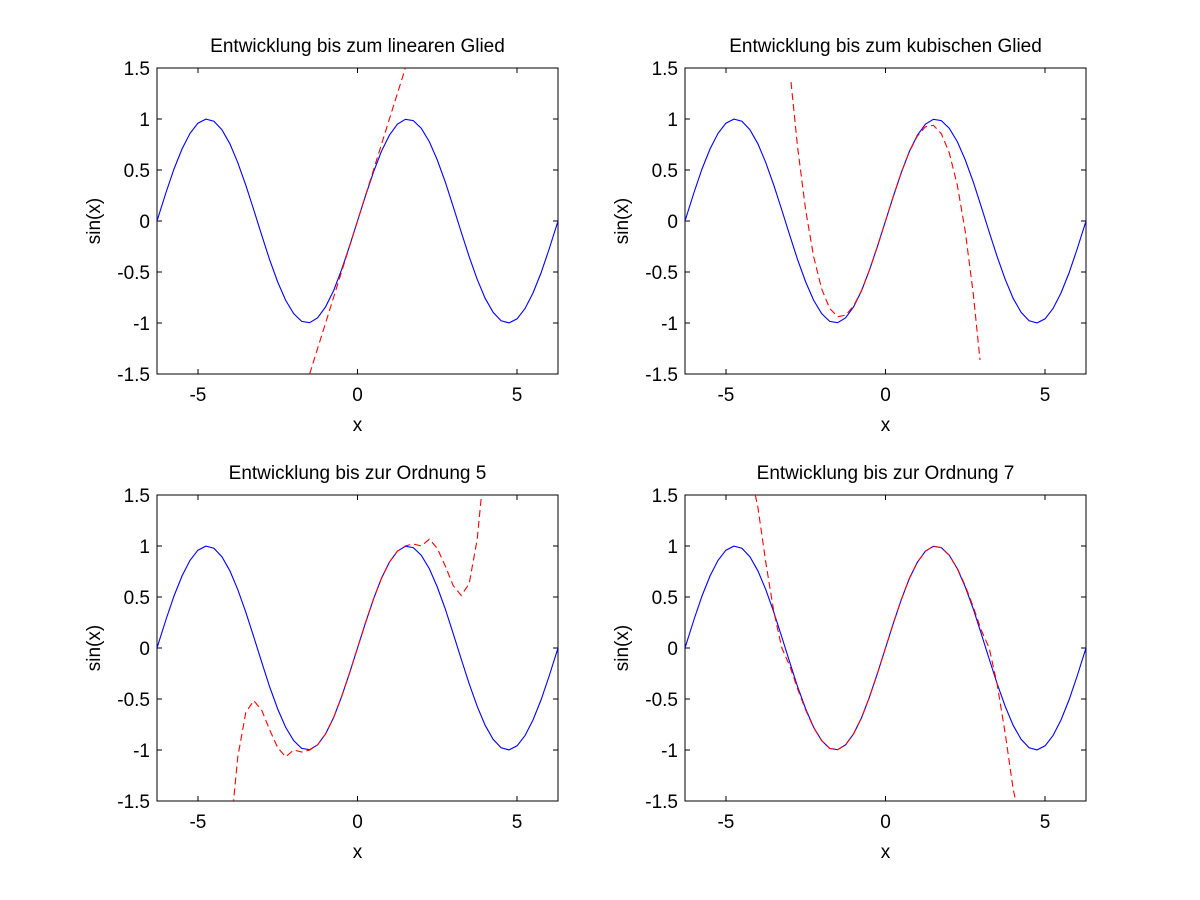 The height and width of the screenshot is (900, 1200). Describe the element at coordinates (358, 473) in the screenshot. I see `subplot-title: Entwicklung bis zur Ordnung 5` at that location.